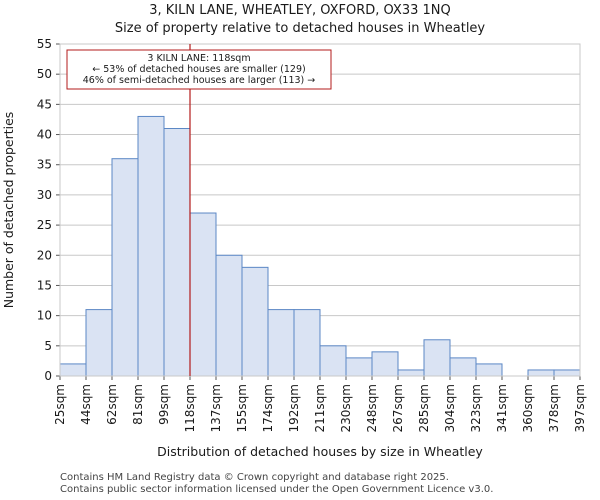 The image size is (600, 500). I want to click on x-tick-label: 211sqm, so click(320, 408).